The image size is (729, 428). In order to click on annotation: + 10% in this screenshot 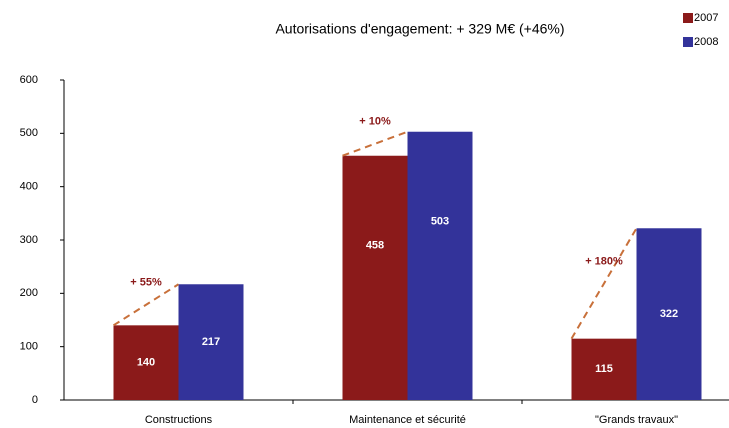, I will do `click(375, 122)`.